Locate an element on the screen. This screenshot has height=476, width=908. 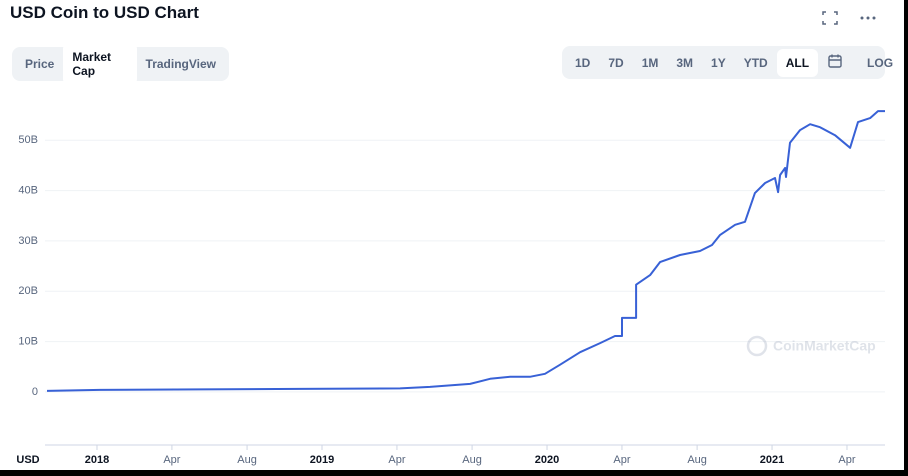
tab-button: Price is located at coordinates (40, 64).